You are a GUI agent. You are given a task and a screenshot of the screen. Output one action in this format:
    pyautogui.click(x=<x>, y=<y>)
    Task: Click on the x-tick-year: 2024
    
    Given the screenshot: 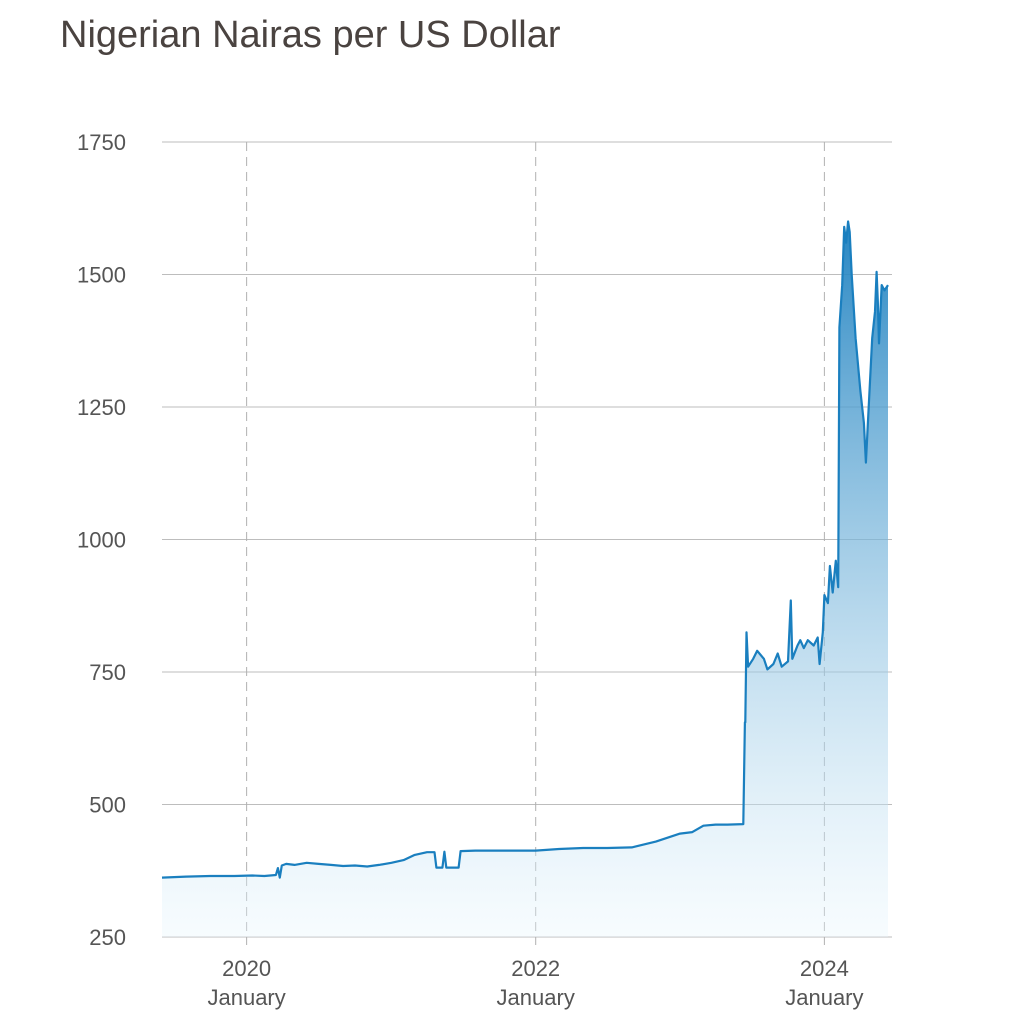 What is the action you would take?
    pyautogui.click(x=824, y=968)
    